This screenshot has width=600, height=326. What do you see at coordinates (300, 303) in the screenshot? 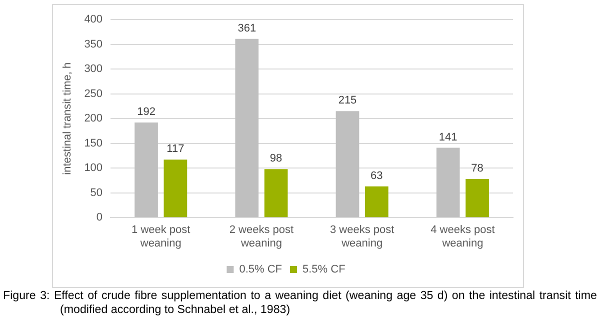
I see `caption: Figure 3: Effect of crude fibre supplementation to a weaning diet (weaning age 35 d) on the intestinal transit time (modified according to Schnabel et al., 1983)` at bounding box center [300, 303].